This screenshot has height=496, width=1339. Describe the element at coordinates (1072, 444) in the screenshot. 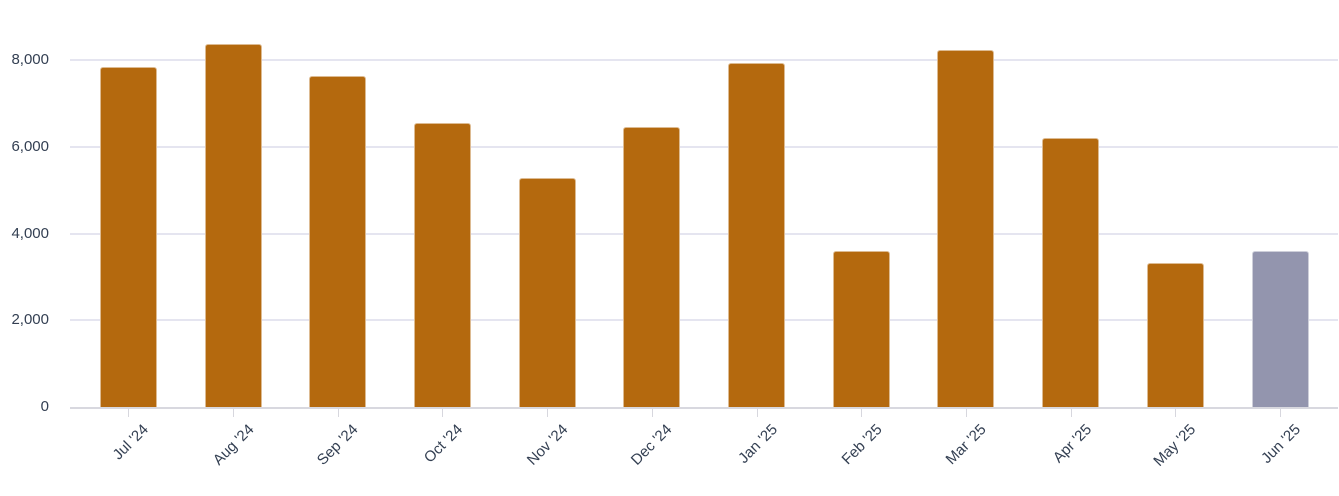

I see `x-axis-tick-label: Apr '25` at that location.